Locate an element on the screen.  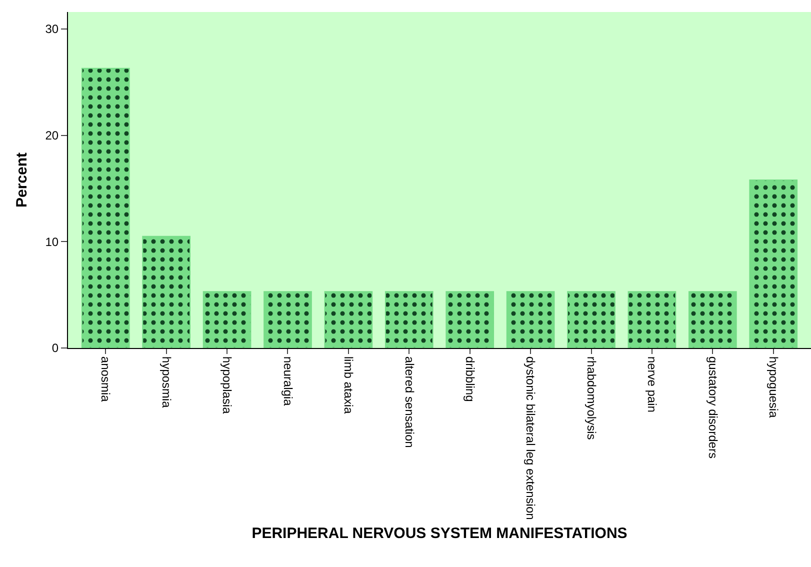
y-tick-label: 10 is located at coordinates (52, 241).